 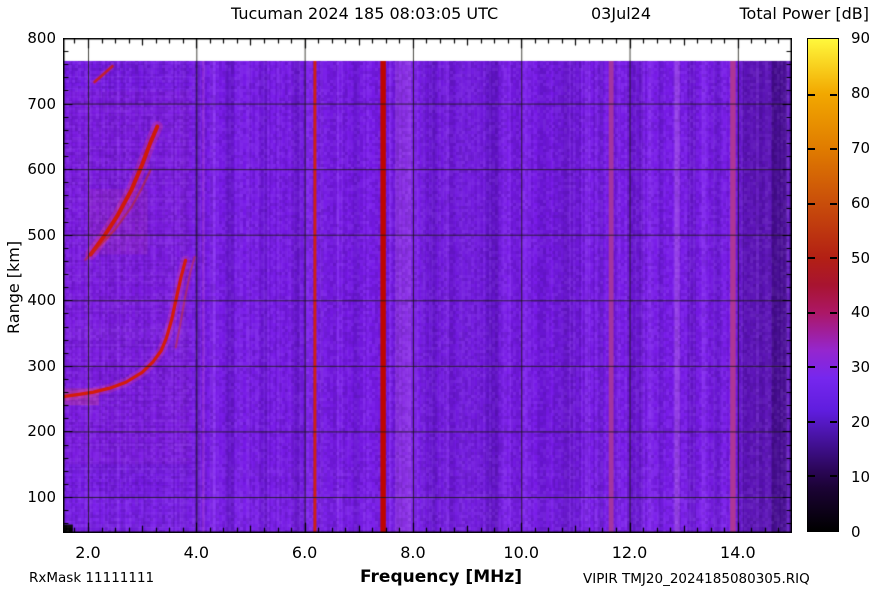 I want to click on colorbar-tick-label: 50, so click(x=861, y=257).